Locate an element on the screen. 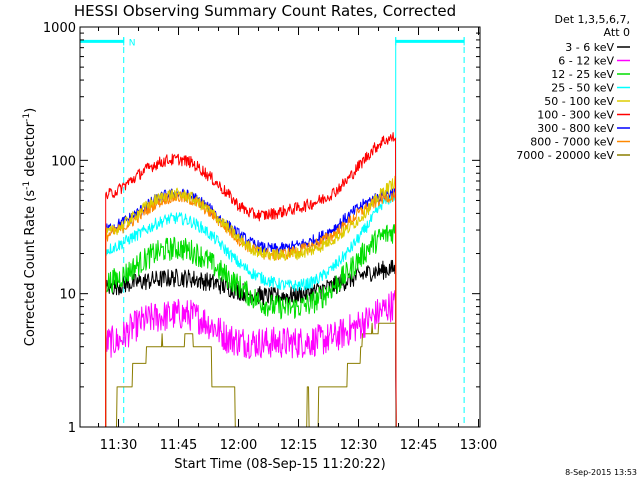 This screenshot has width=640, height=480. legend-header-line1: Det 1,3,5,6,7, is located at coordinates (592, 19).